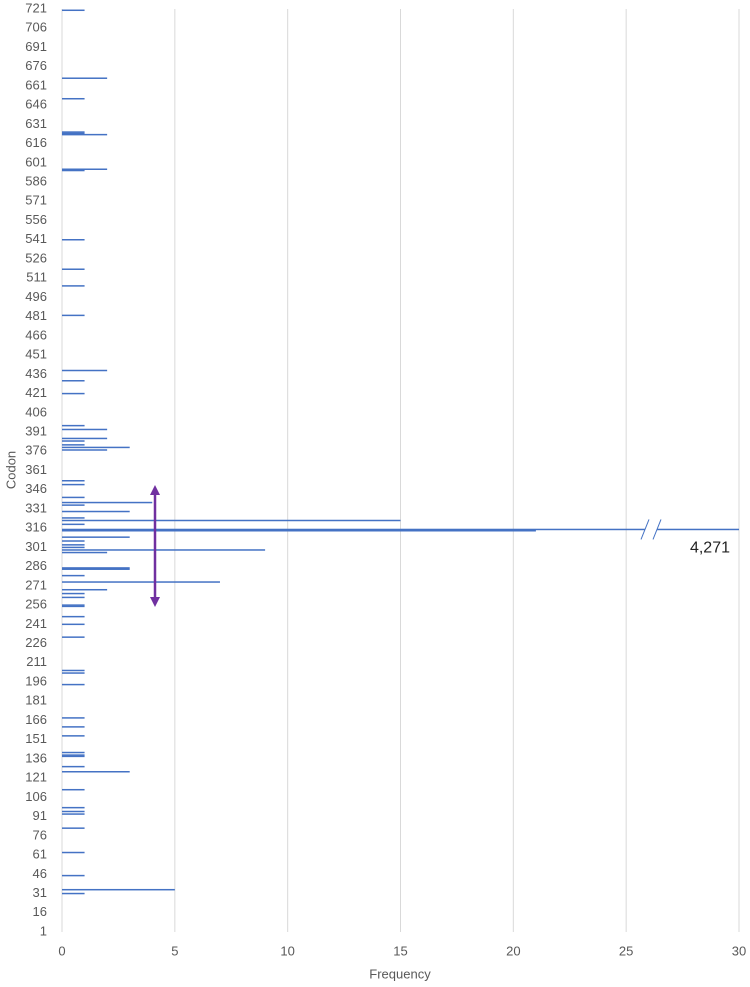 Image resolution: width=750 pixels, height=987 pixels. Describe the element at coordinates (36, 604) in the screenshot. I see `y-tick-label: 256` at that location.